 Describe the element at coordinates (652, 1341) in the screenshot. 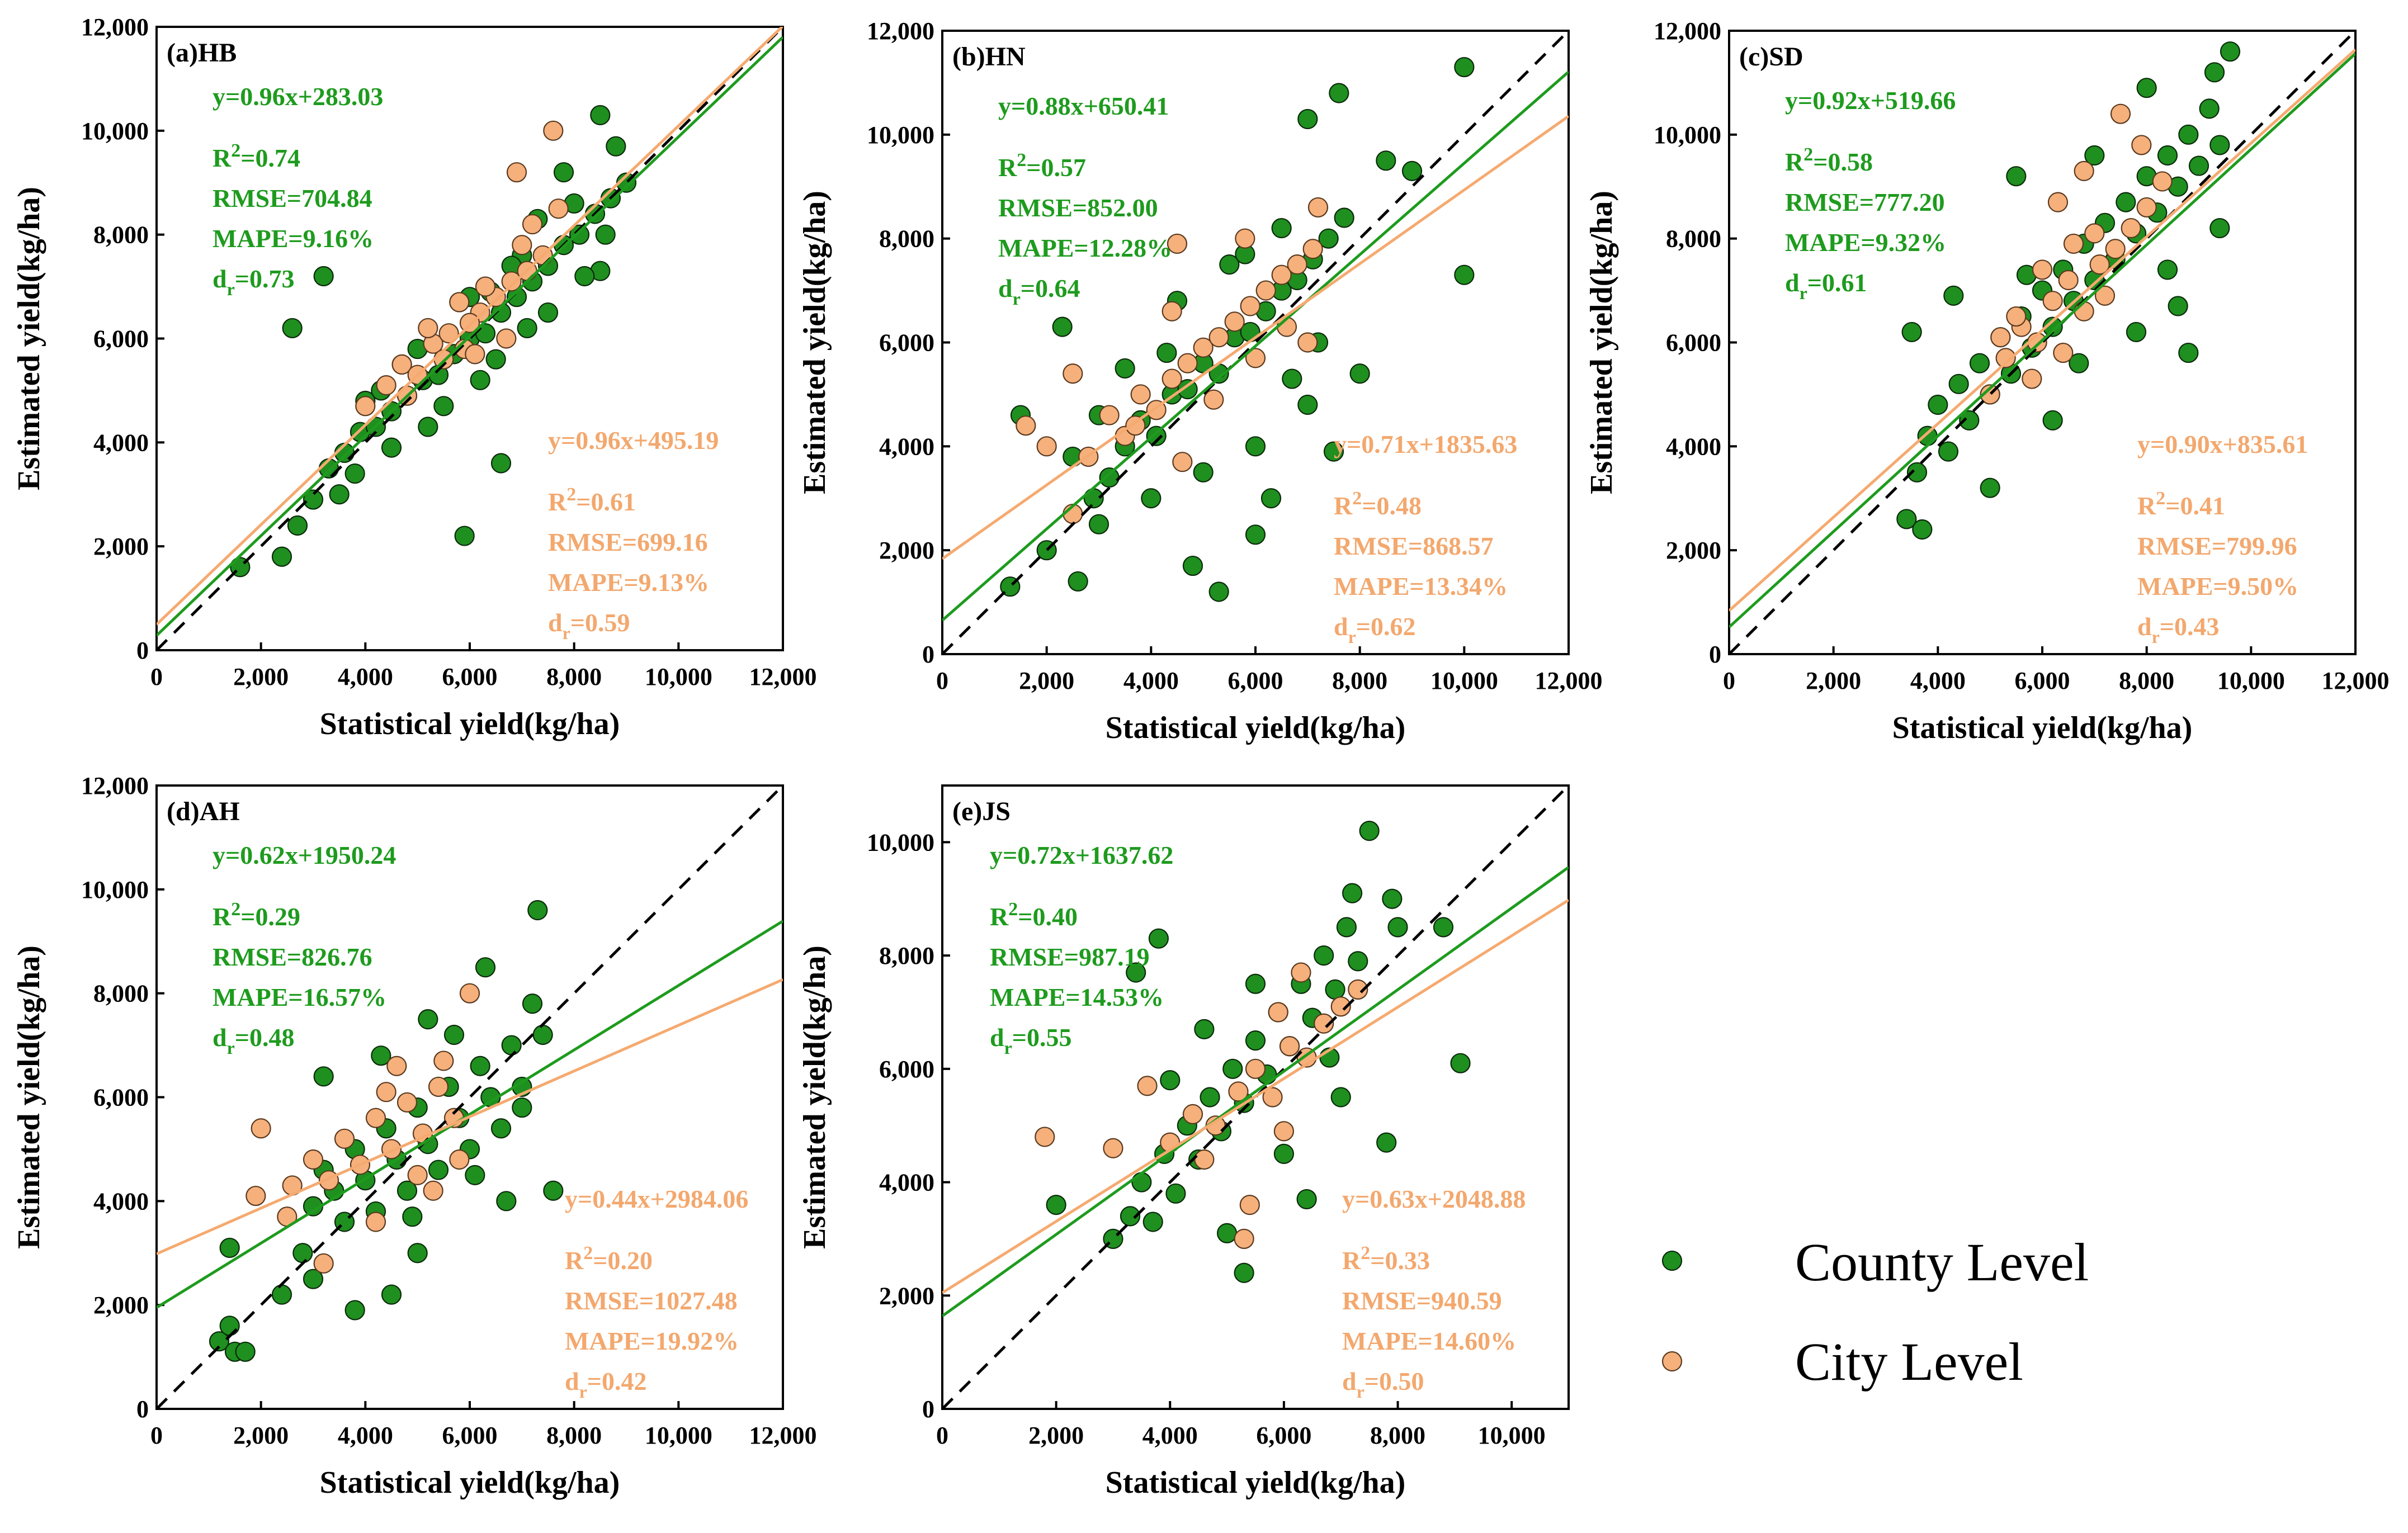

I see `city-mape: MAPE=19.92%` at that location.